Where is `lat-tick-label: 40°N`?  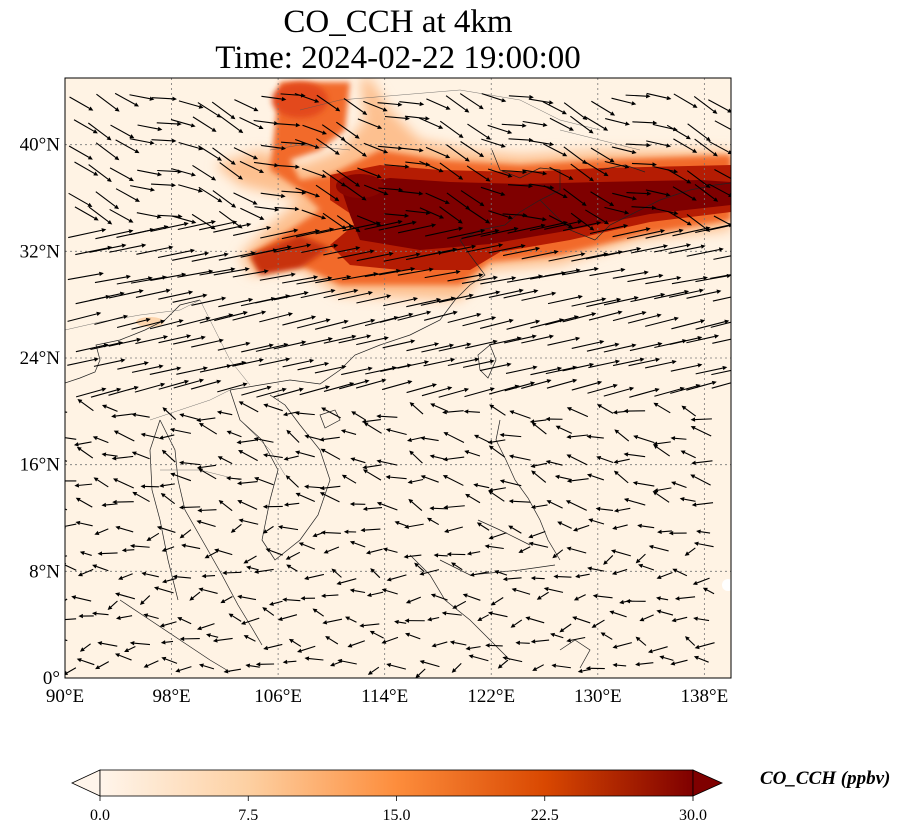 lat-tick-label: 40°N is located at coordinates (40, 145).